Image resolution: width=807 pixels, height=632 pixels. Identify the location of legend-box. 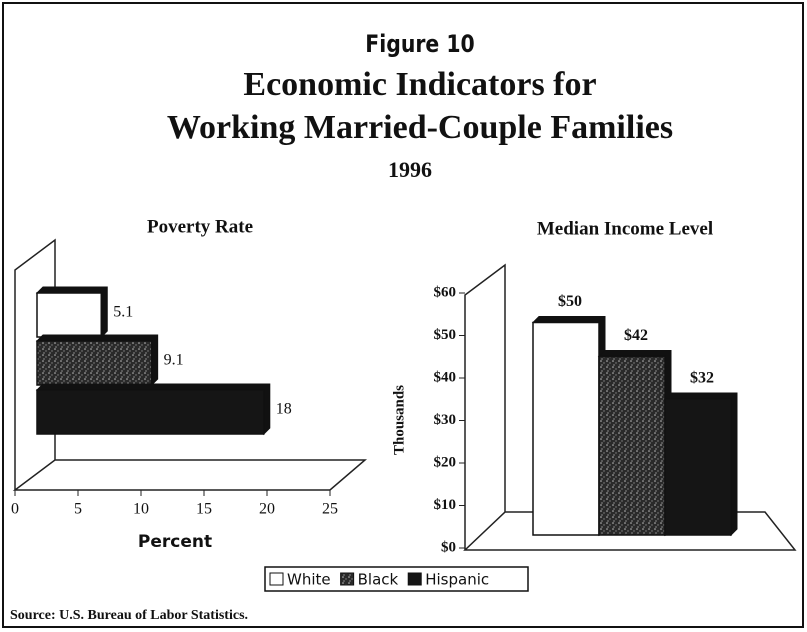
(396, 579).